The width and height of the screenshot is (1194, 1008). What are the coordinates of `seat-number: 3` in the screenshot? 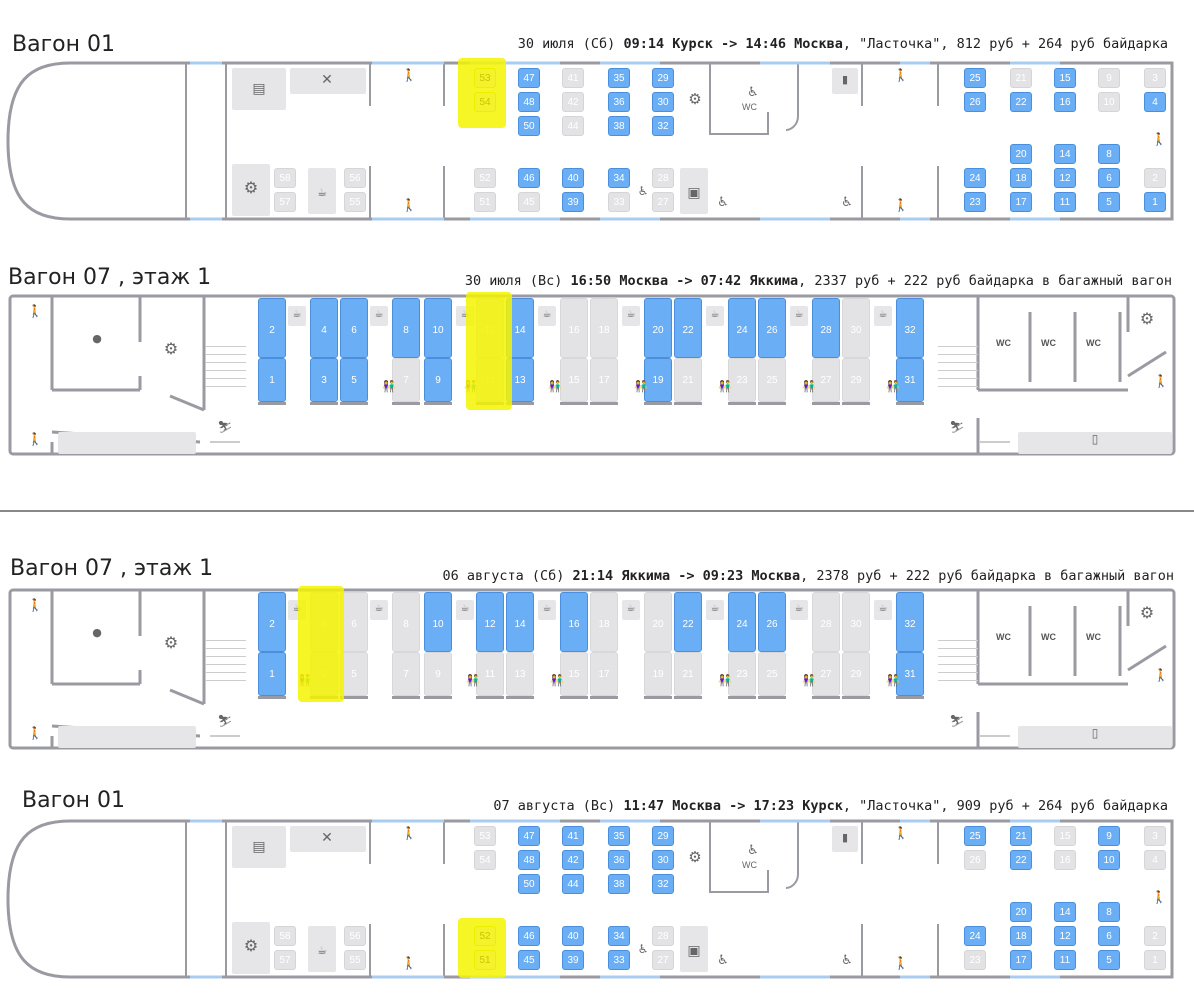 It's located at (324, 380).